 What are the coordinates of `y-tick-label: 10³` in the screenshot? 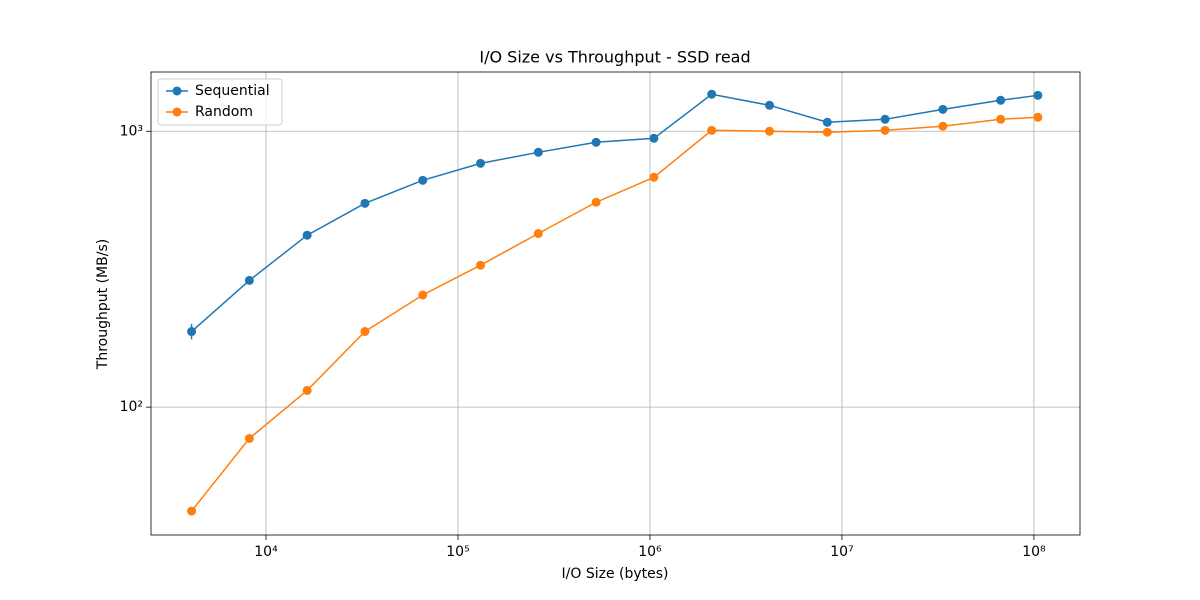 It's located at (131, 131).